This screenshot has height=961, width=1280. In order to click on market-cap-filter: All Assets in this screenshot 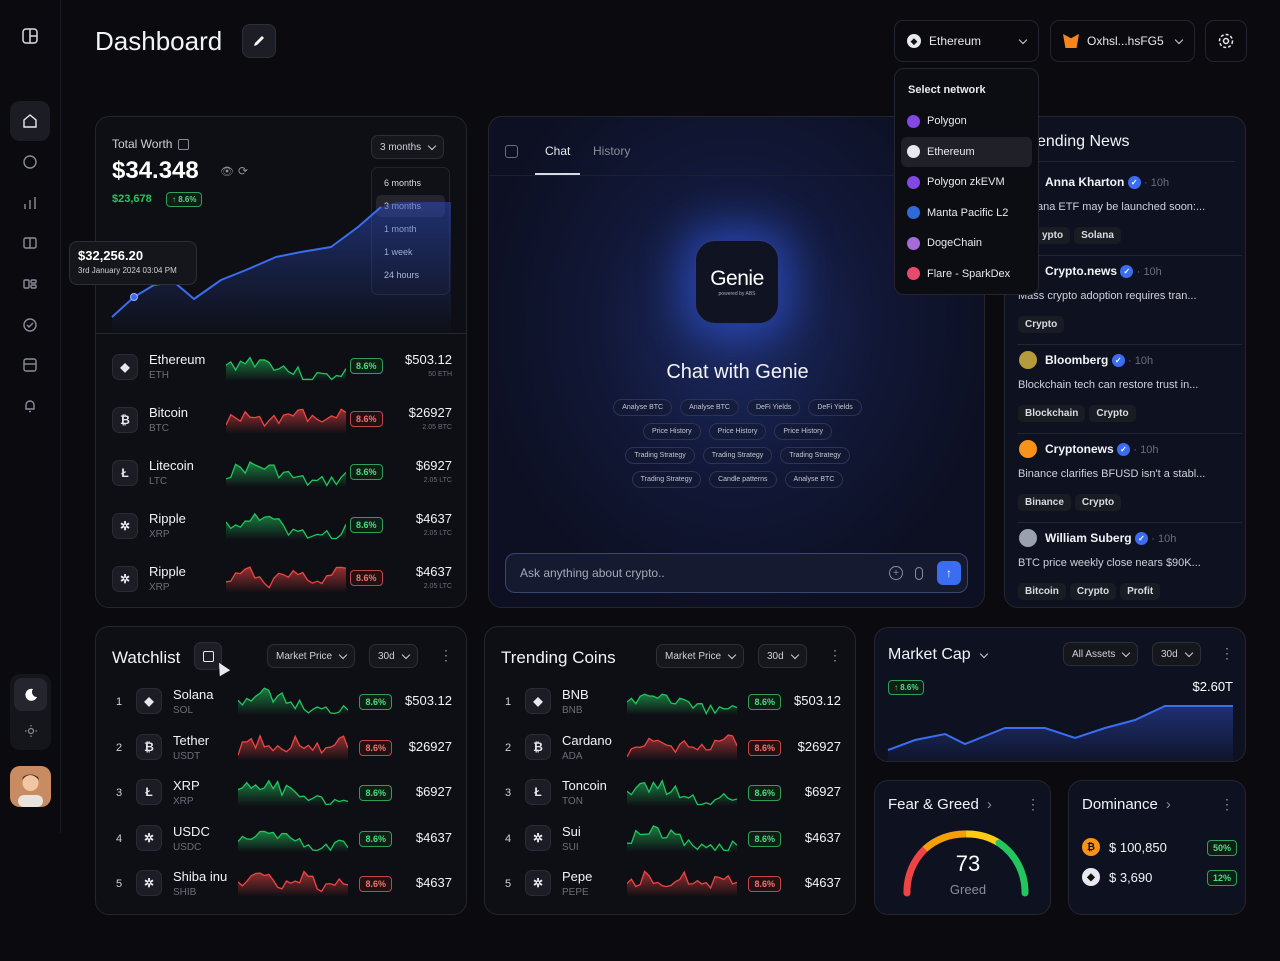, I will do `click(1101, 654)`.